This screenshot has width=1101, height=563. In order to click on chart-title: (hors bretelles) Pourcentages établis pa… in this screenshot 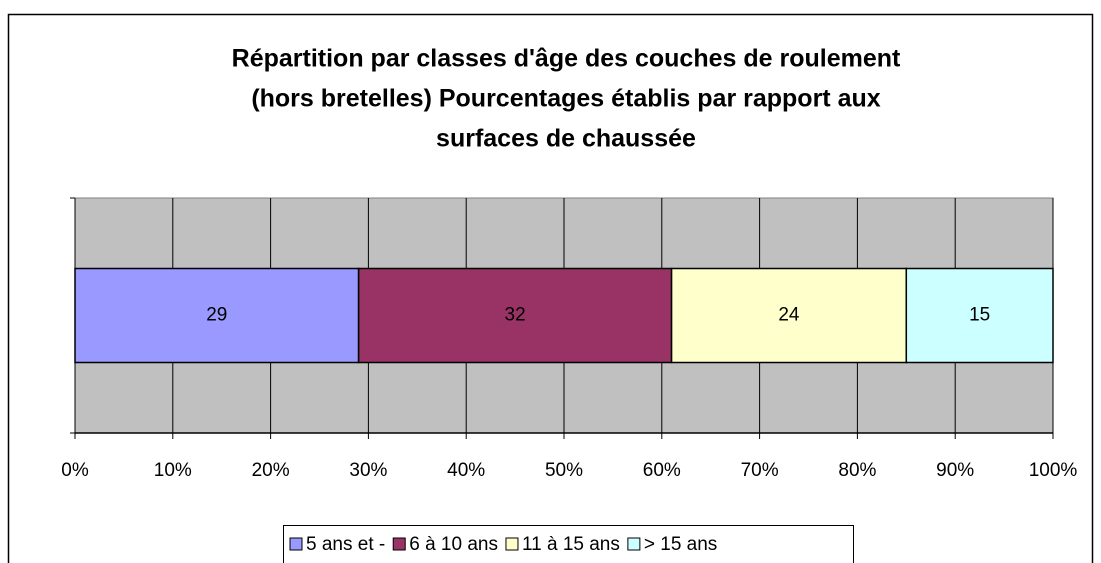, I will do `click(565, 99)`.